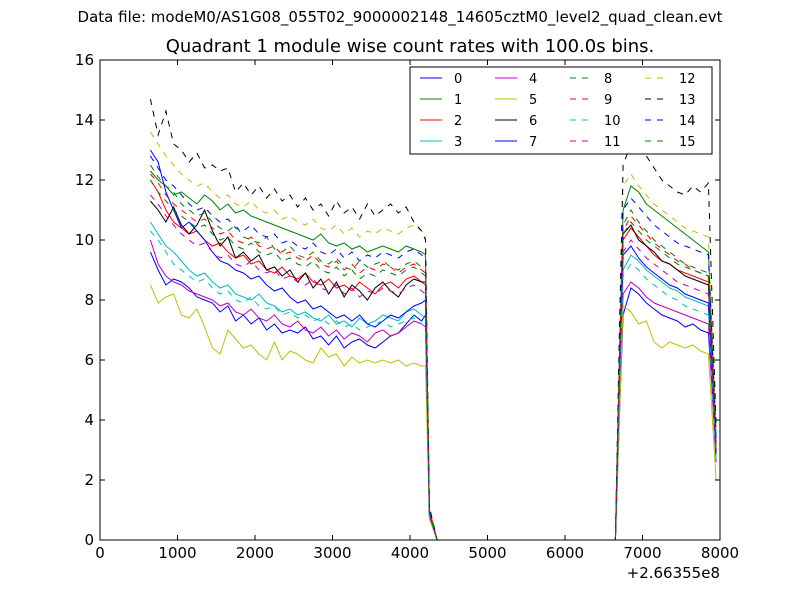 Image resolution: width=800 pixels, height=600 pixels. I want to click on legend-label-9: 9, so click(608, 100).